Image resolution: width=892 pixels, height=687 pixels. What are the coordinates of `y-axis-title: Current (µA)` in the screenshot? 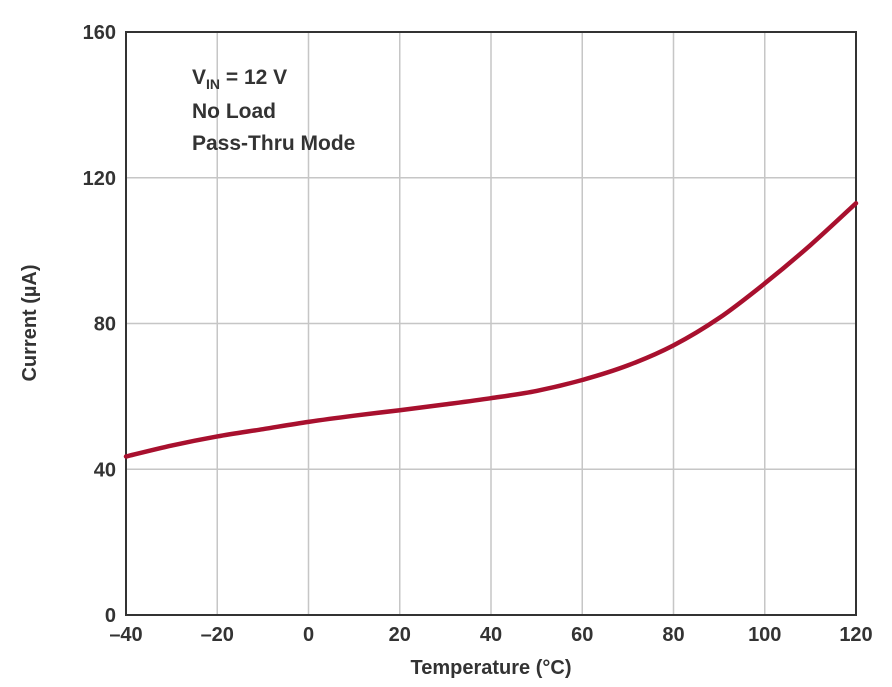 It's located at (30, 322).